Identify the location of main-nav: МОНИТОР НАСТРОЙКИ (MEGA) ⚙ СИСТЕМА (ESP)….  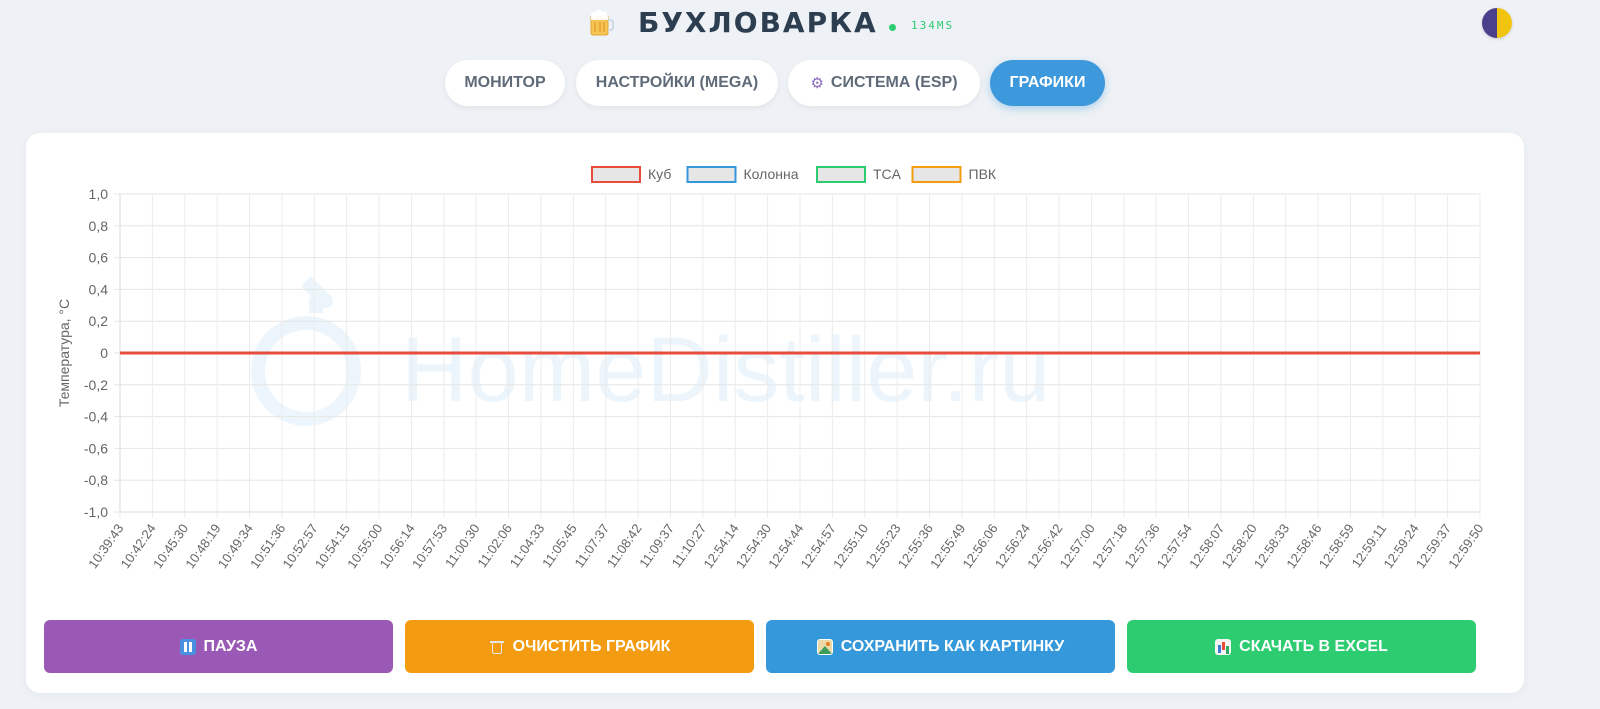
(800, 83).